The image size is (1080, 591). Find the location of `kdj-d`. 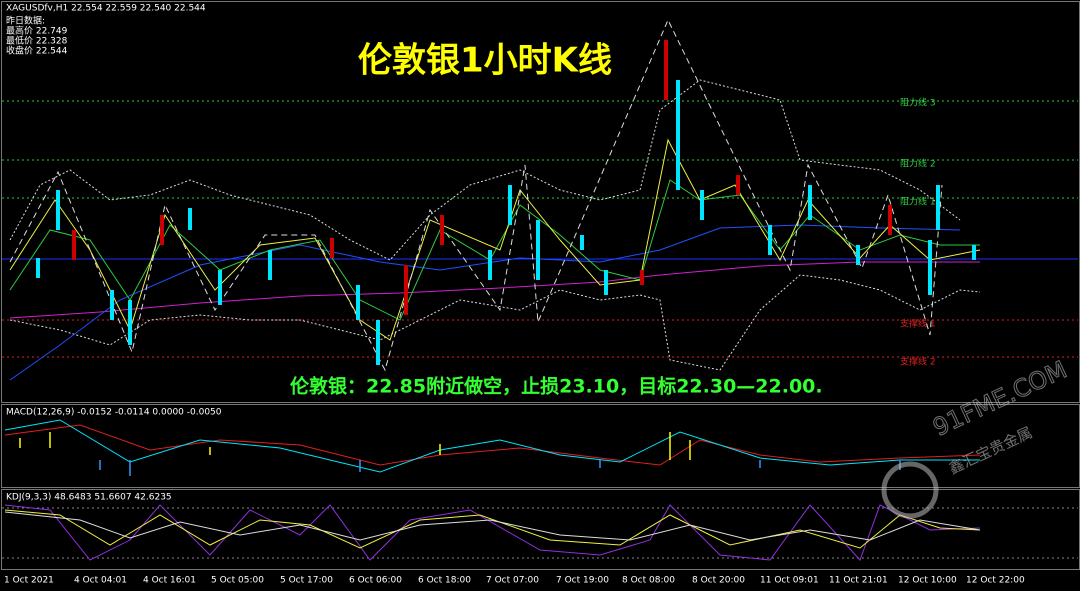

kdj-d is located at coordinates (492, 526).